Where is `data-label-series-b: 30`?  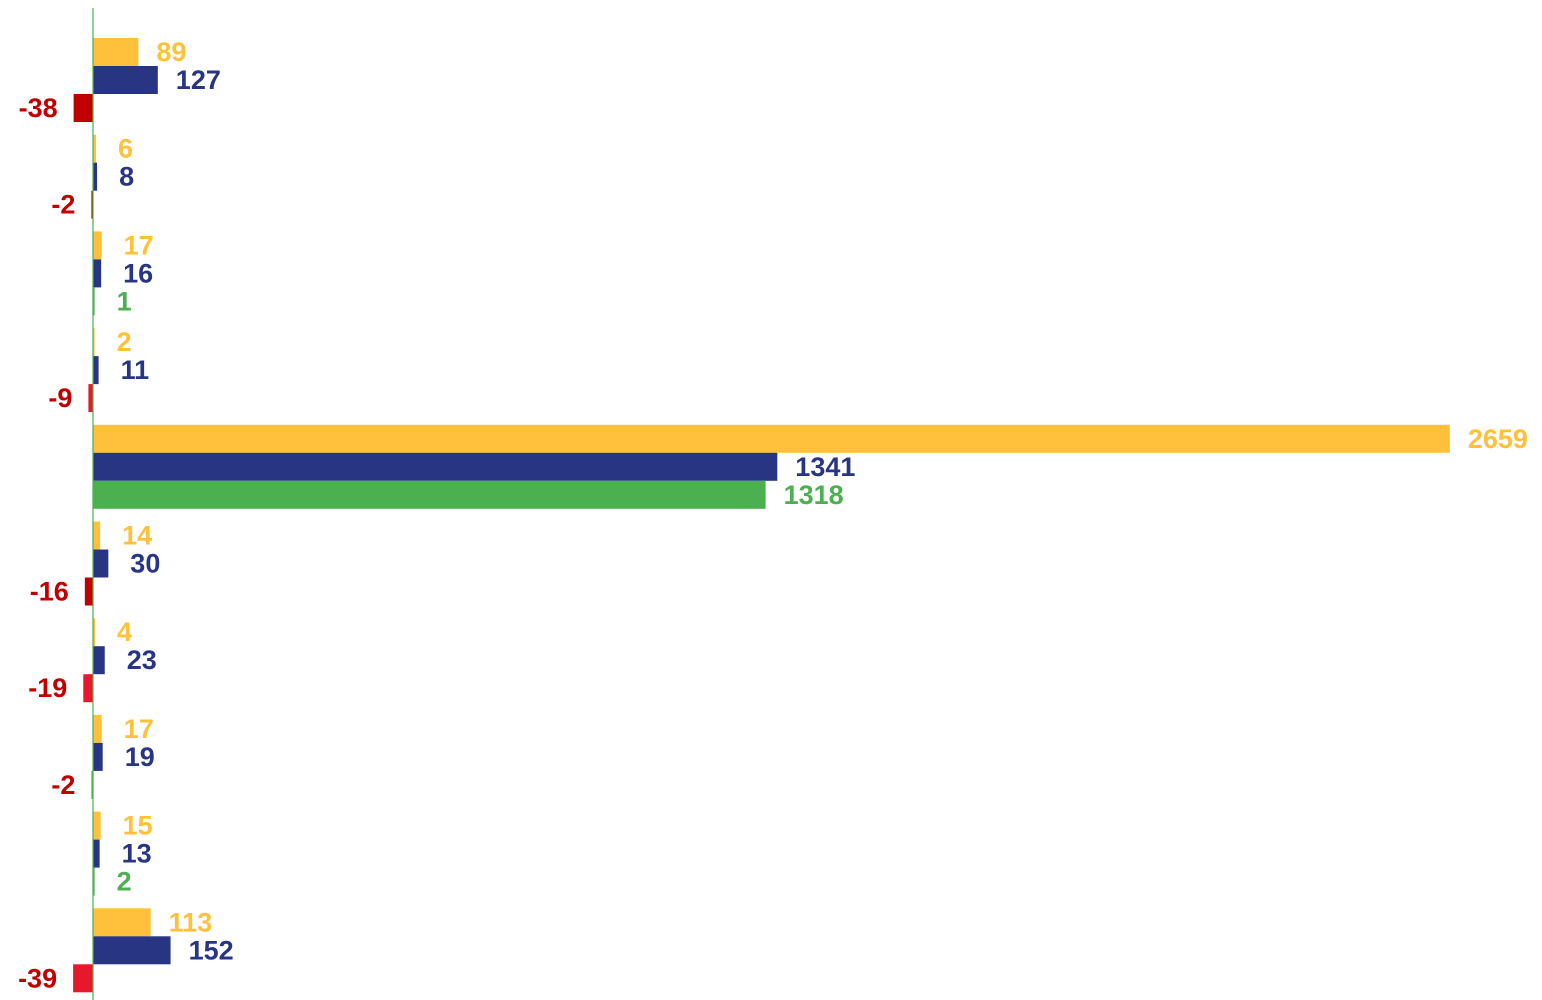
data-label-series-b: 30 is located at coordinates (145, 564).